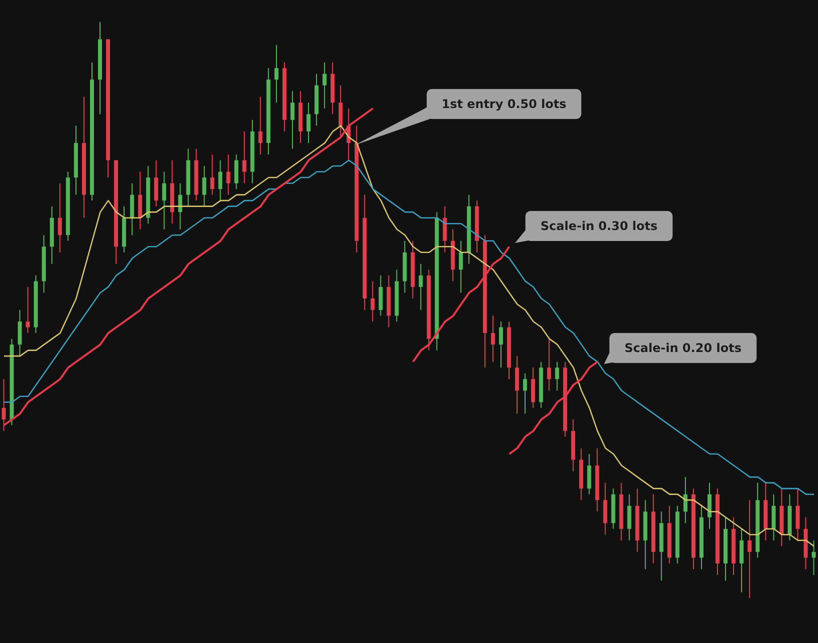 The height and width of the screenshot is (643, 818). Describe the element at coordinates (683, 348) in the screenshot. I see `annotation: Scale-in 0.20 lots` at that location.